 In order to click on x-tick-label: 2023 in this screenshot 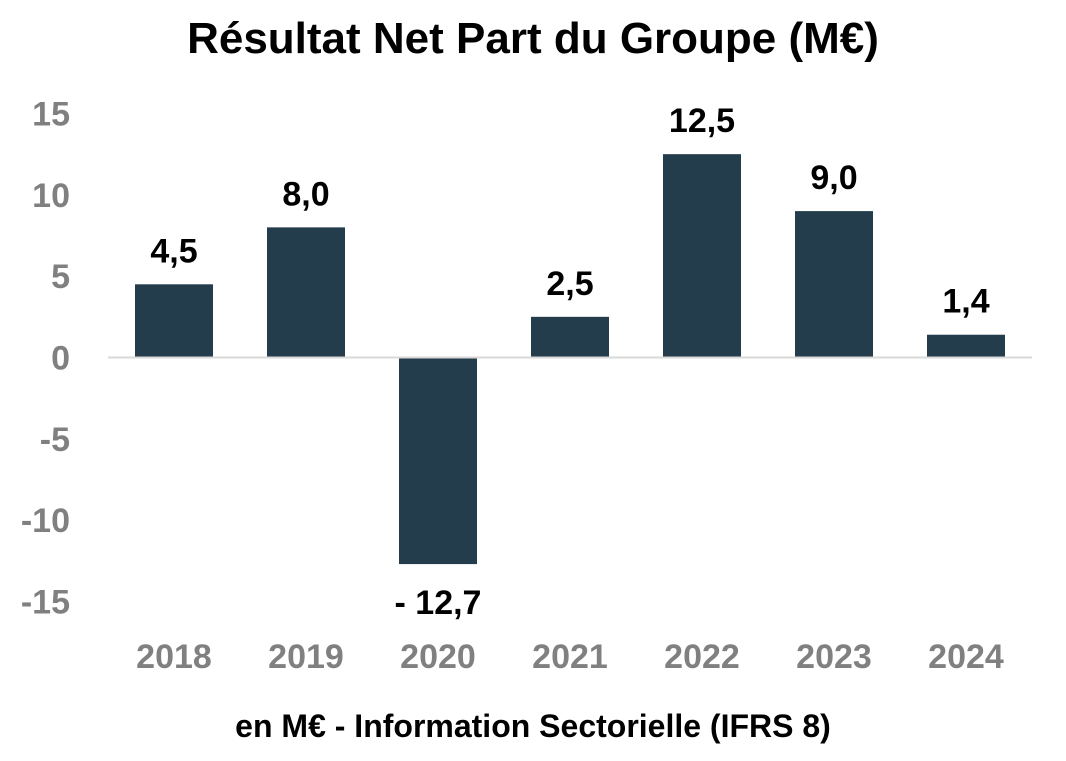, I will do `click(834, 657)`.